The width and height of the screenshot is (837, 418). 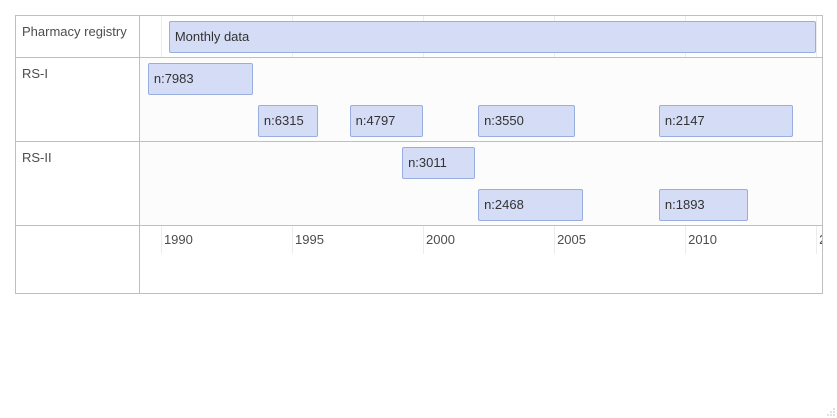 I want to click on group-label: RS-I, so click(x=78, y=100).